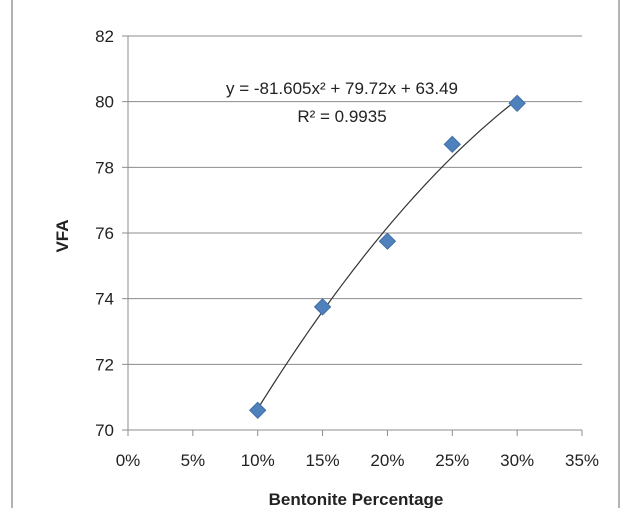 This screenshot has height=513, width=624. I want to click on y-tick-label: 80, so click(104, 102).